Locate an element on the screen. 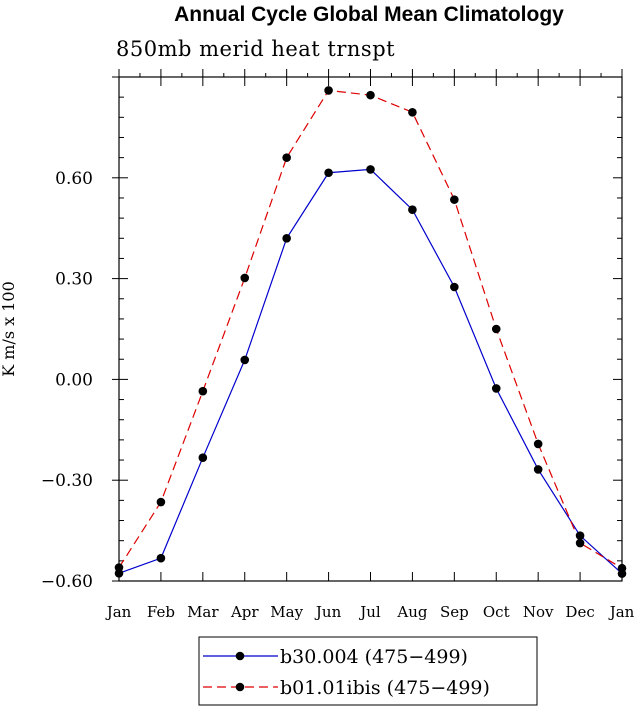 The height and width of the screenshot is (707, 637). legend: b30.004 (475−499) b01.01ibis (475−499) is located at coordinates (368, 671).